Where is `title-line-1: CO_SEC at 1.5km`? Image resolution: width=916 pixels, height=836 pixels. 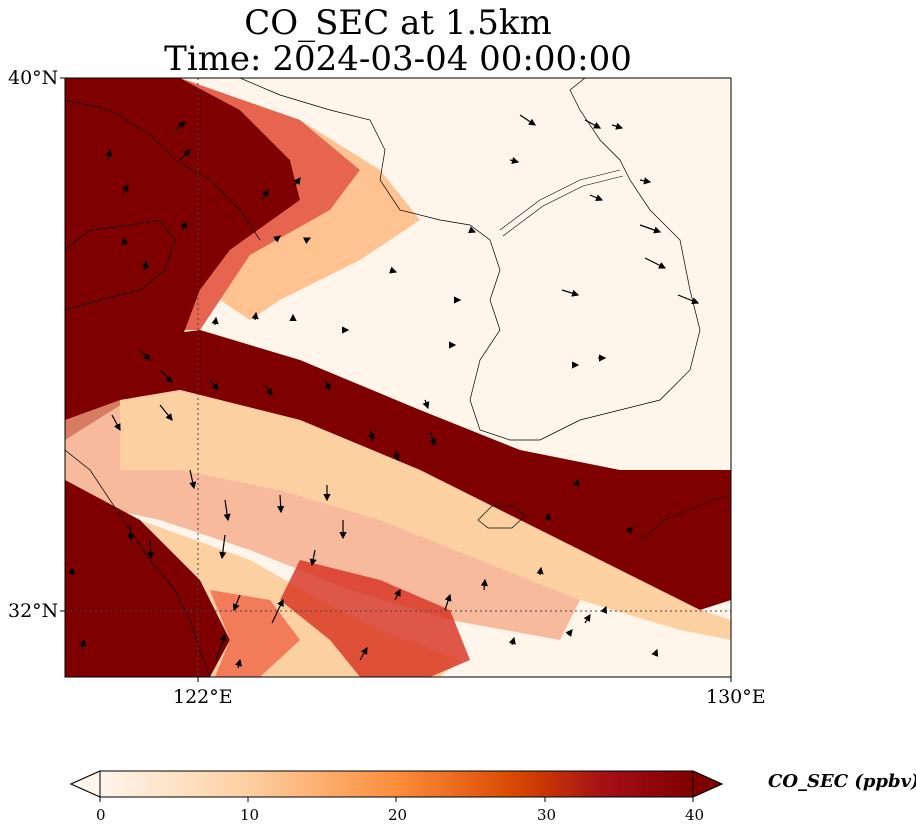 title-line-1: CO_SEC at 1.5km is located at coordinates (398, 23).